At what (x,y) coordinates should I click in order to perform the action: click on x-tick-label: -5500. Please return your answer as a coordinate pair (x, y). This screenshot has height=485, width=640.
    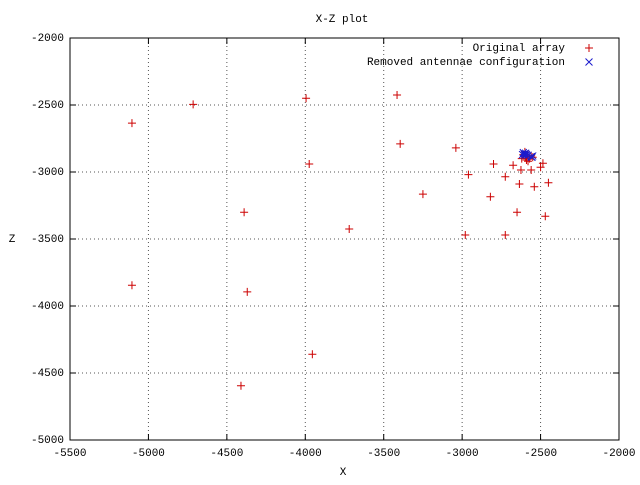
    Looking at the image, I should click on (69, 454).